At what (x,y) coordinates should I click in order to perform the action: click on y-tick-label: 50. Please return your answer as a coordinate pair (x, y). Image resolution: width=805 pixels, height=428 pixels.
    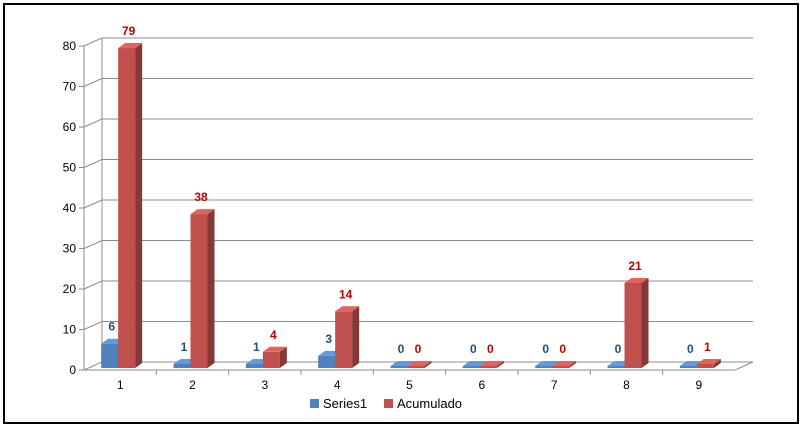
    Looking at the image, I should click on (70, 168).